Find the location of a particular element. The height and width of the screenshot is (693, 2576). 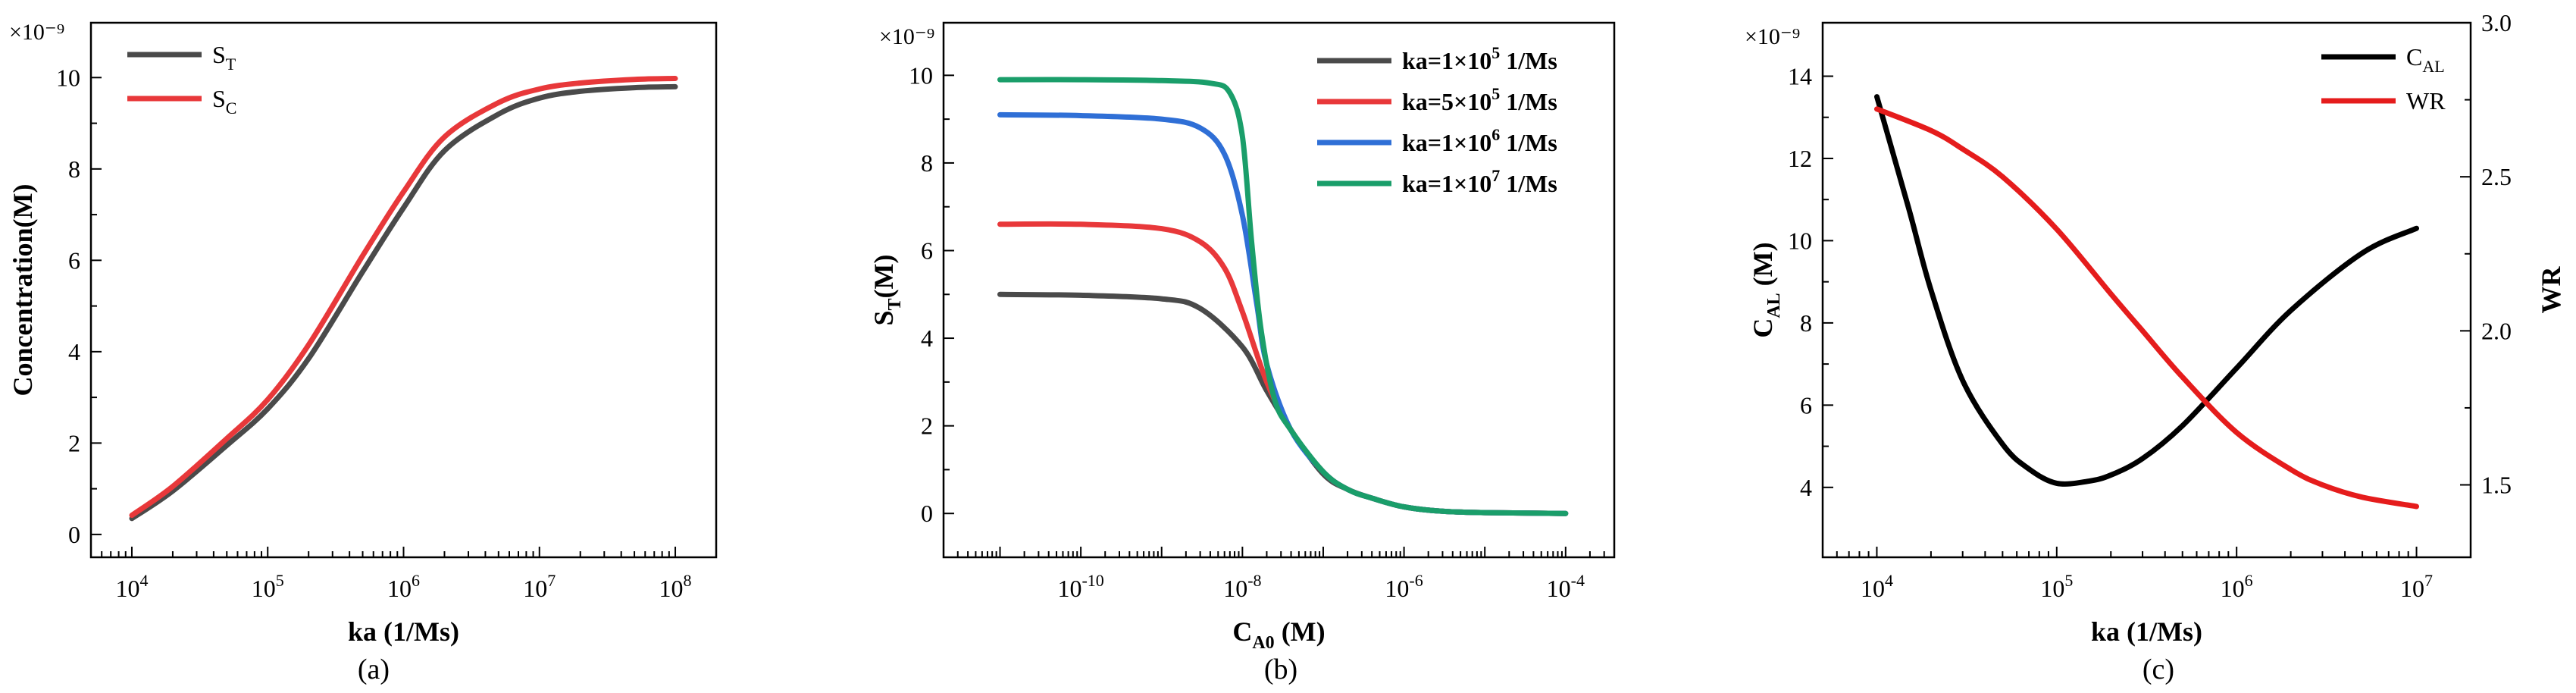

legend-label: ka=5×105 1/Ms is located at coordinates (1480, 99).